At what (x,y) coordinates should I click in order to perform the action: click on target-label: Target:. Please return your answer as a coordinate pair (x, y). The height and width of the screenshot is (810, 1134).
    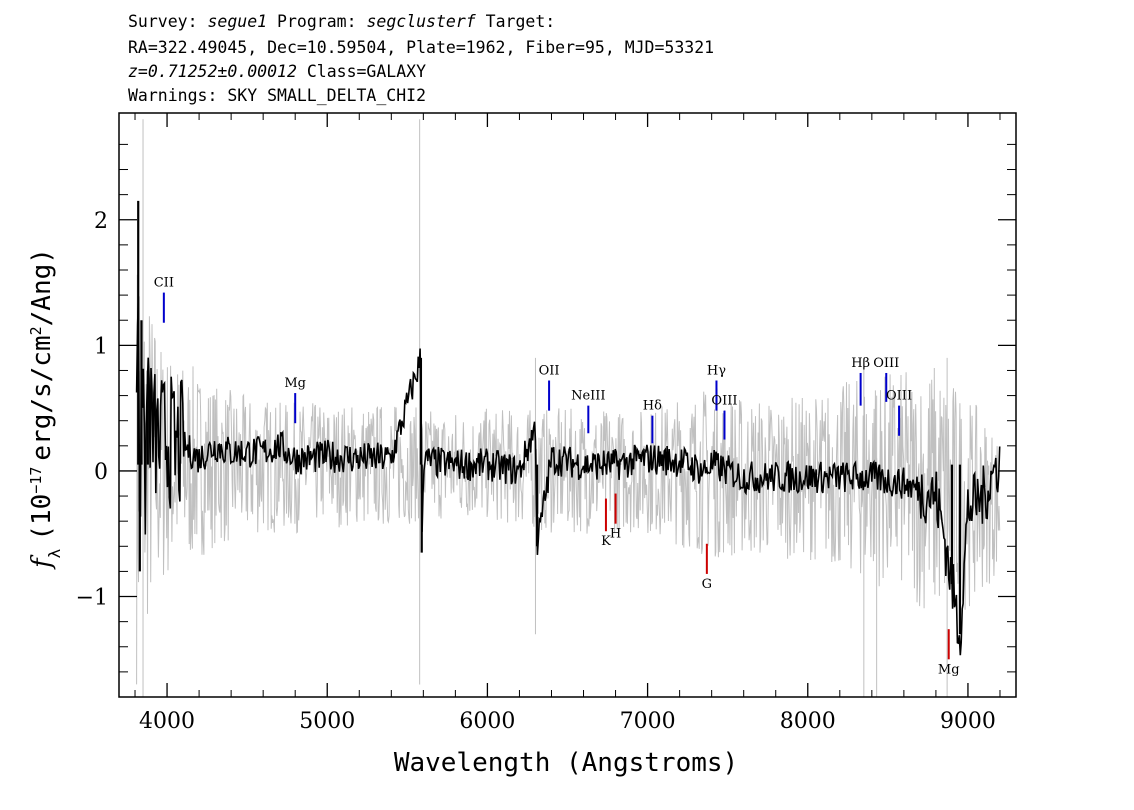
    Looking at the image, I should click on (520, 21).